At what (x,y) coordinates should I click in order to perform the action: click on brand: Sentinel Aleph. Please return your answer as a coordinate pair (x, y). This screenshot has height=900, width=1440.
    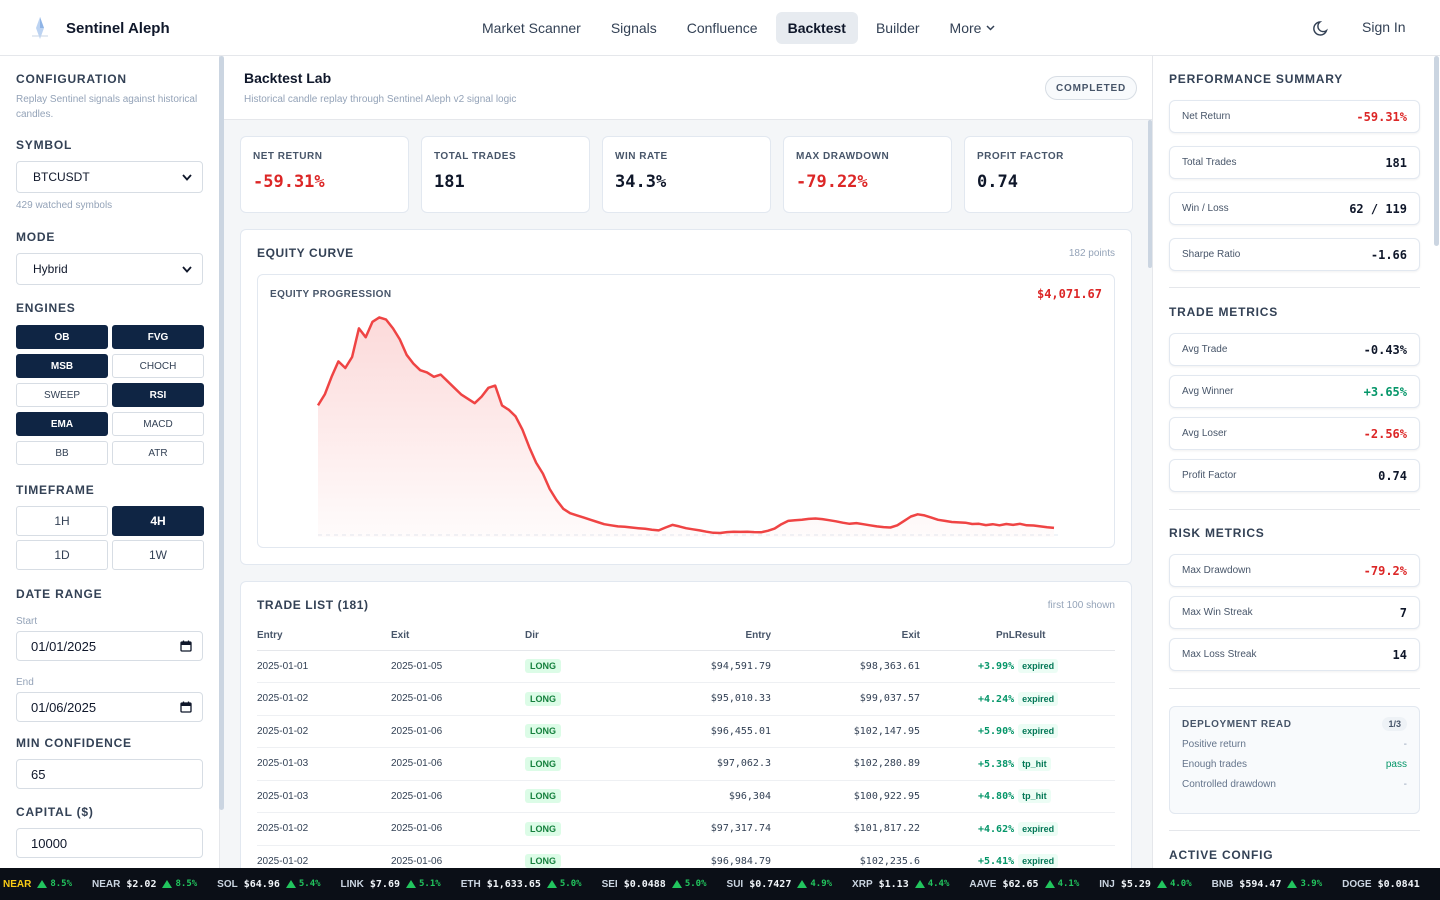
    Looking at the image, I should click on (100, 28).